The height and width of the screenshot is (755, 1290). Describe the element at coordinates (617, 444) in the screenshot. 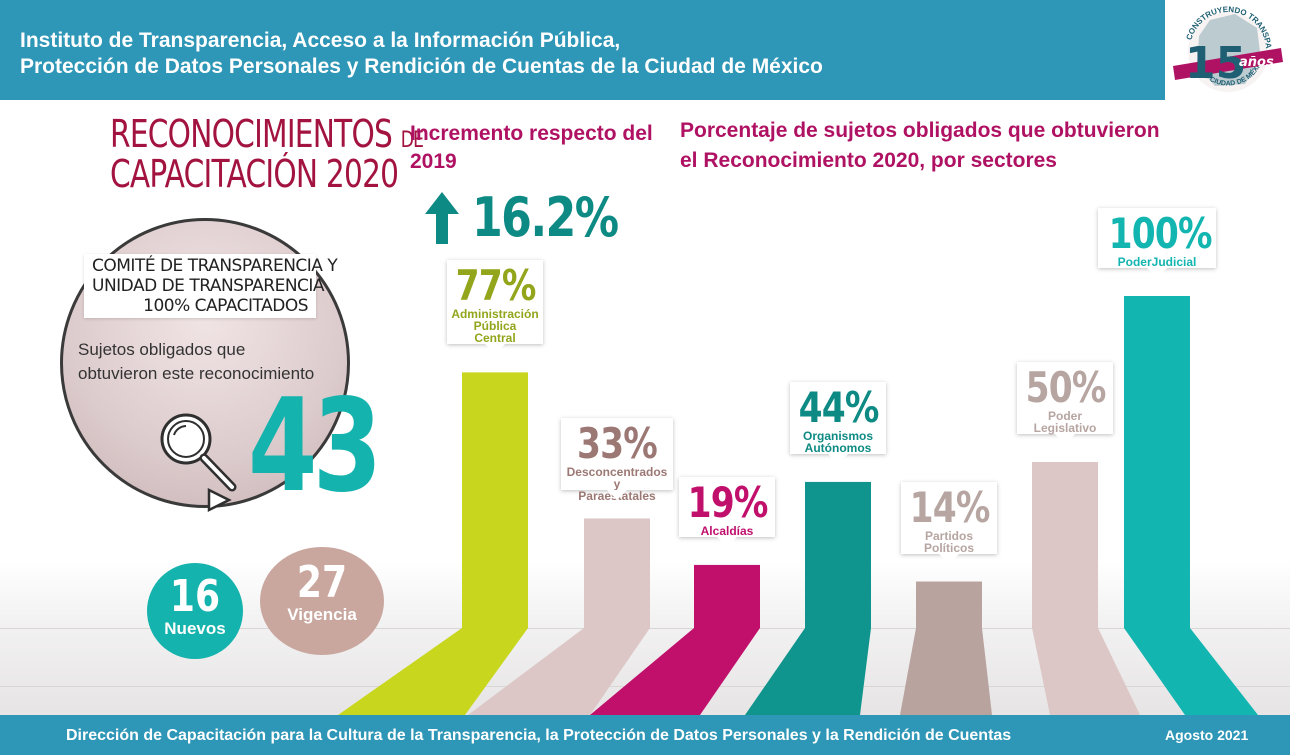

I see `bar-value-label: 33%` at that location.